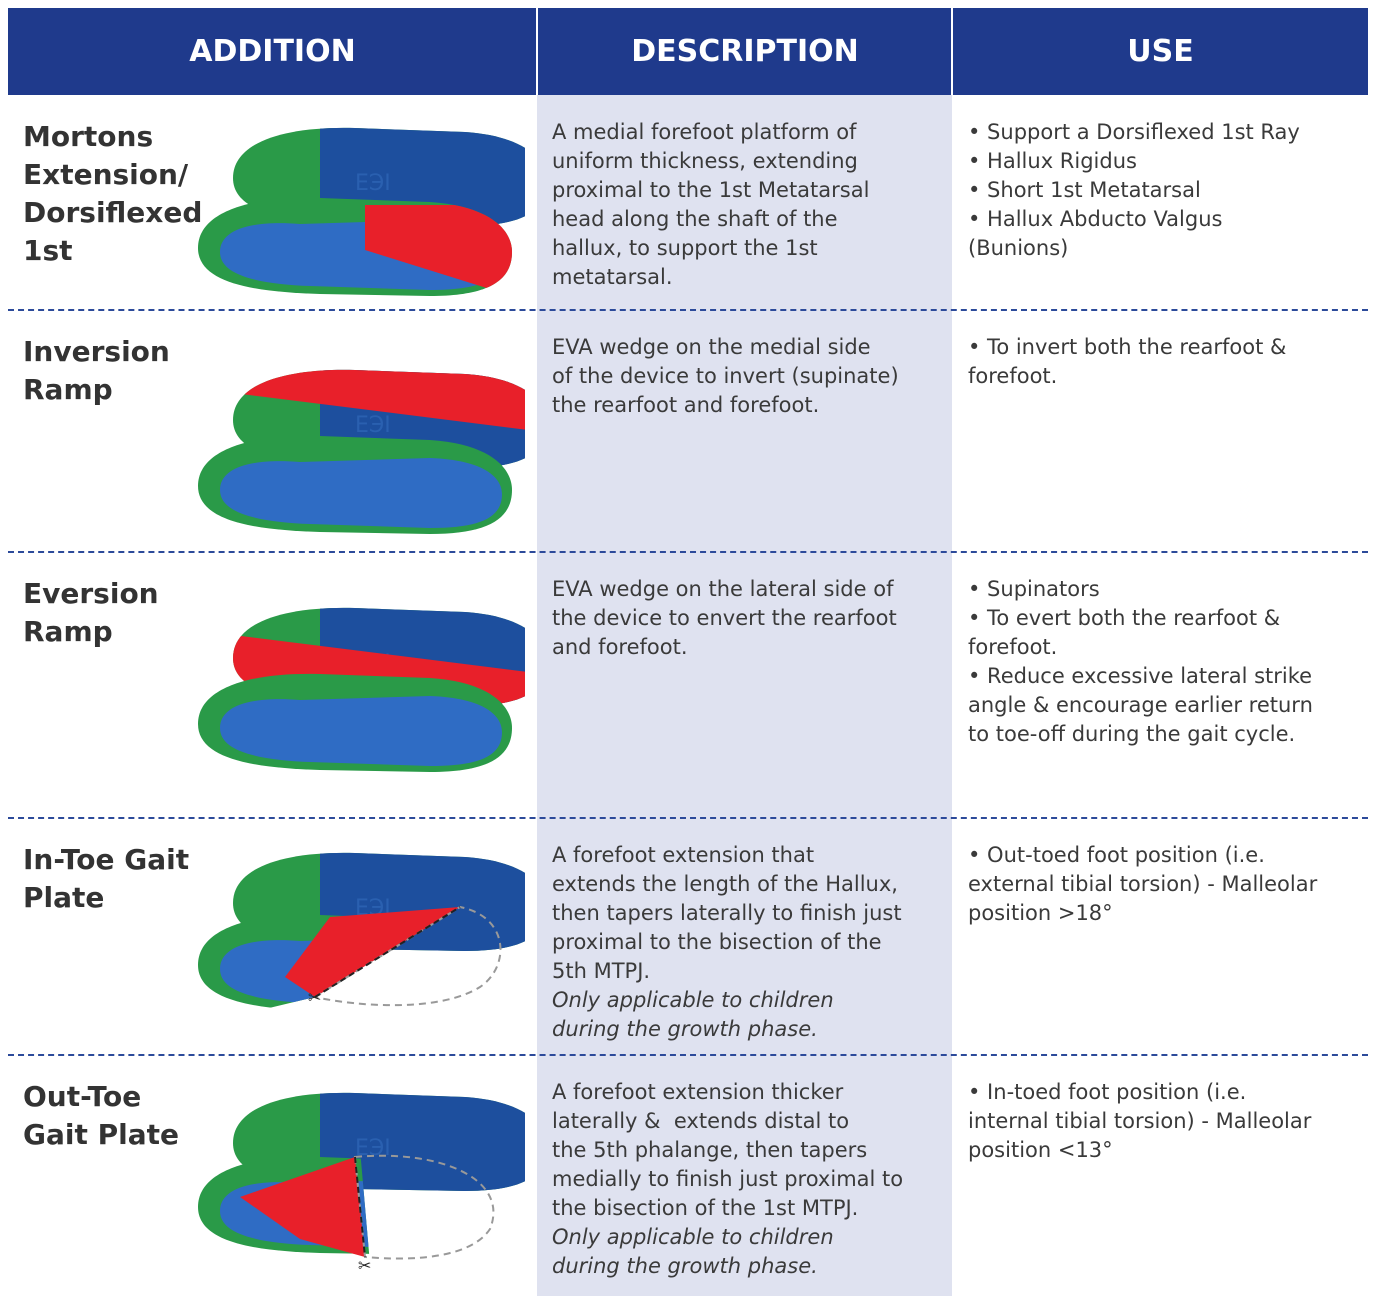 The height and width of the screenshot is (1296, 1373). Describe the element at coordinates (612, 277) in the screenshot. I see `description-line: metatarsal.` at that location.